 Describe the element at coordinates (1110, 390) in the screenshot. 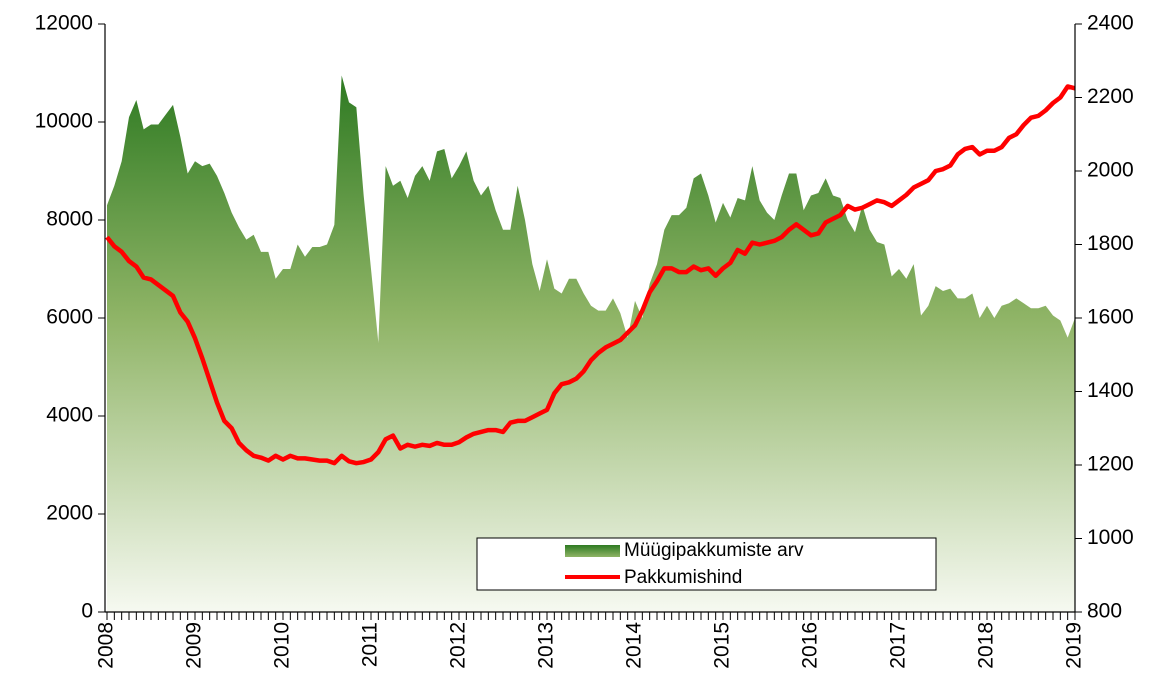

I see `y2-tick-label: 1400` at that location.